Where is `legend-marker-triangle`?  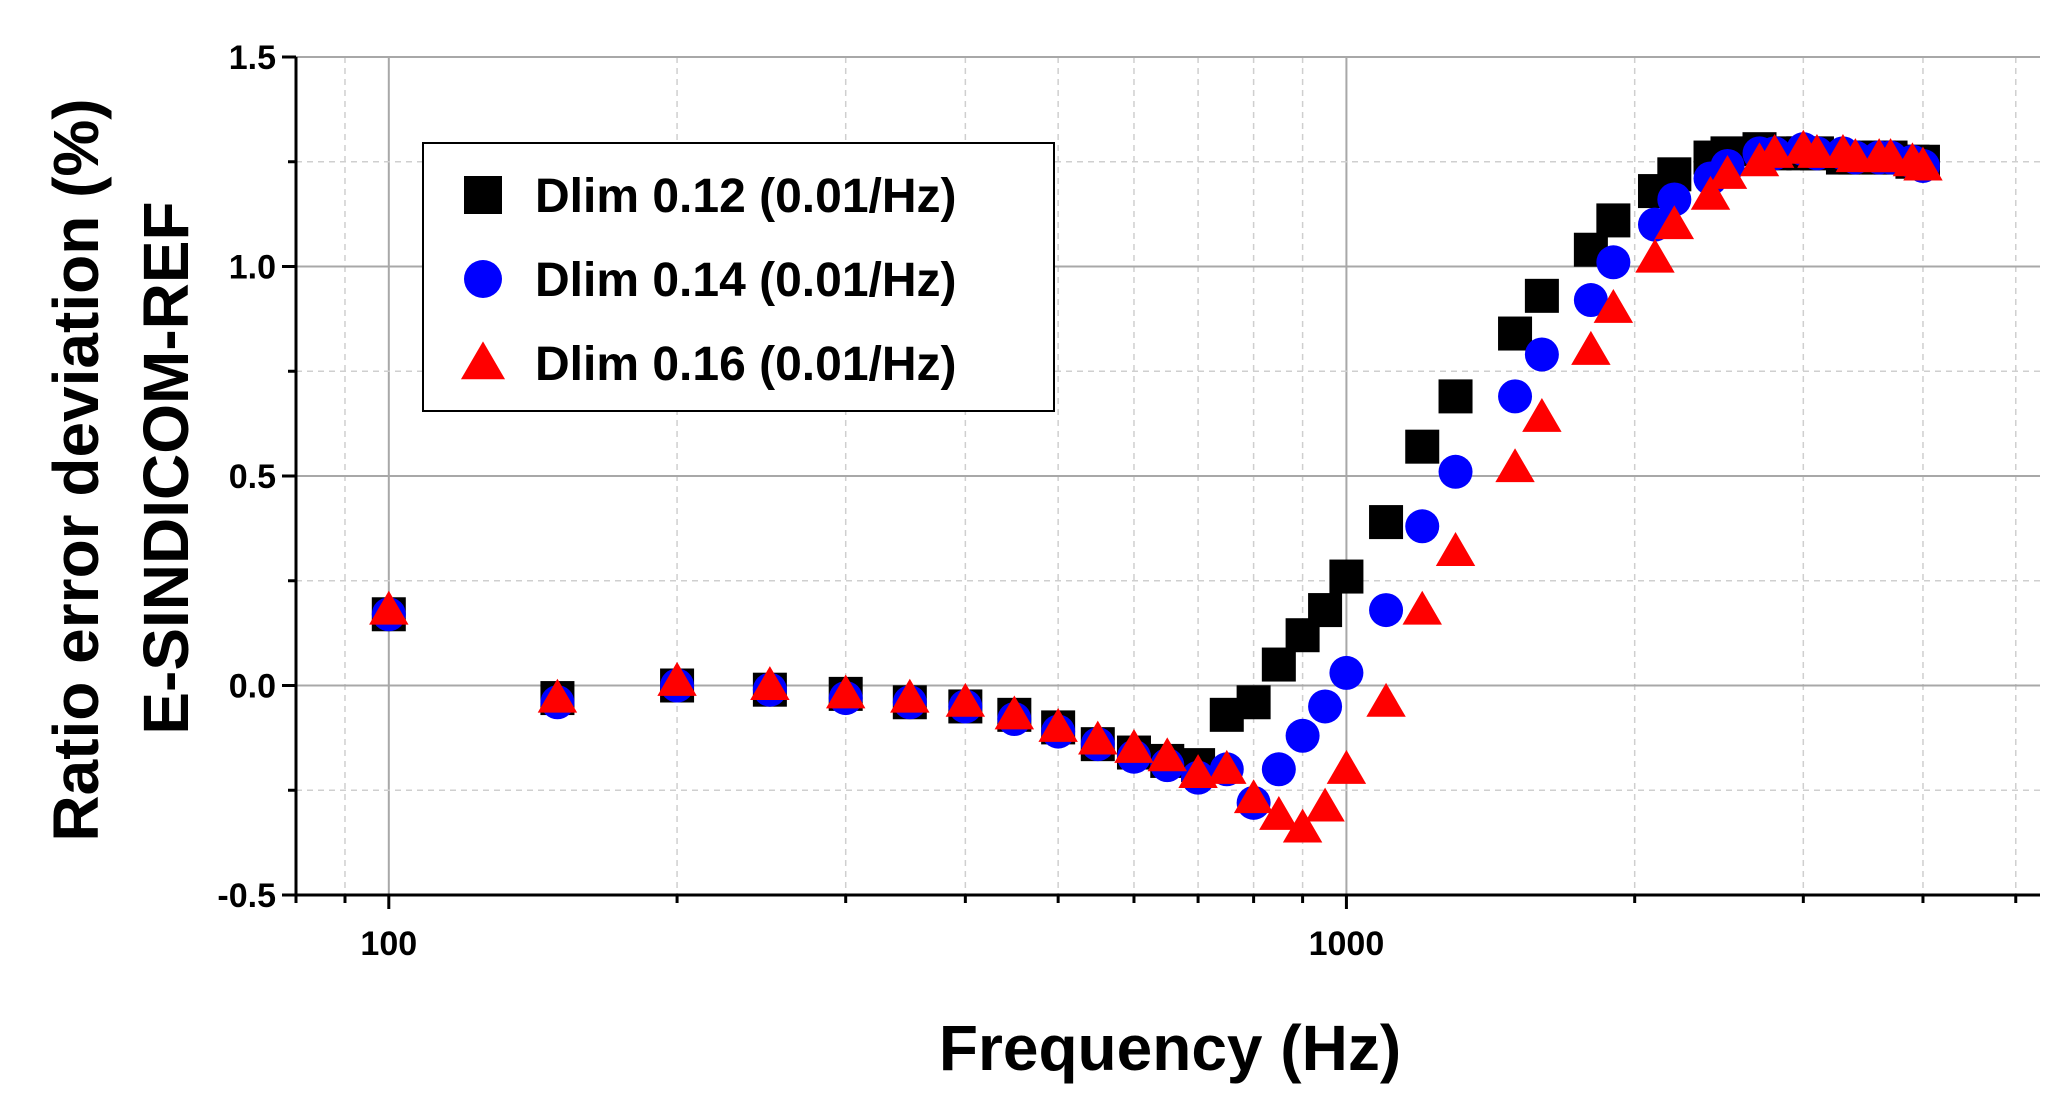
legend-marker-triangle is located at coordinates (483, 360).